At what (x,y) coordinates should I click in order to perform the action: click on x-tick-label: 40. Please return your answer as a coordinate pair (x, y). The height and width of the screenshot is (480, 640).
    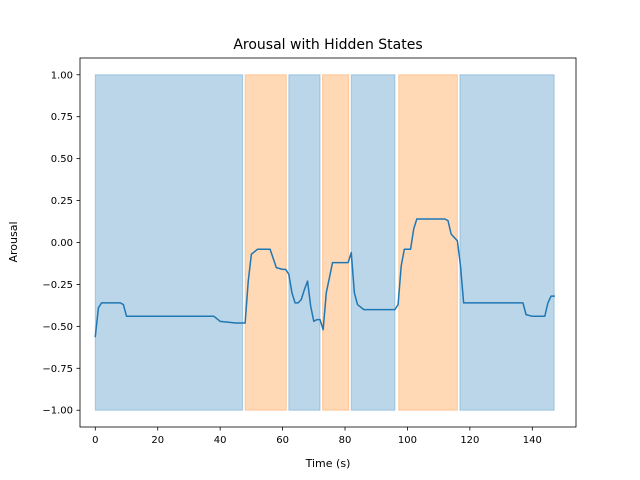
    Looking at the image, I should click on (220, 440).